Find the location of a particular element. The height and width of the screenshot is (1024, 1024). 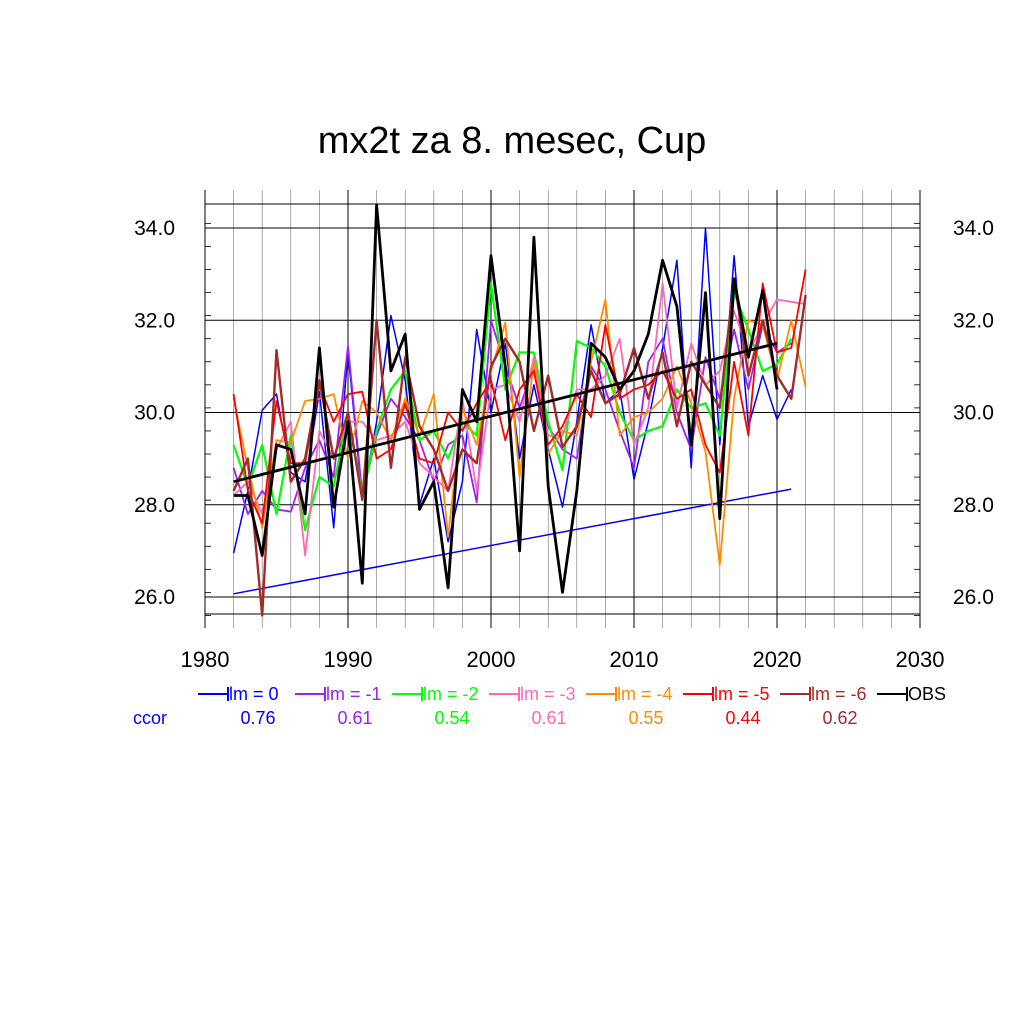

y-tick-label-left: 28.0 is located at coordinates (154, 505).